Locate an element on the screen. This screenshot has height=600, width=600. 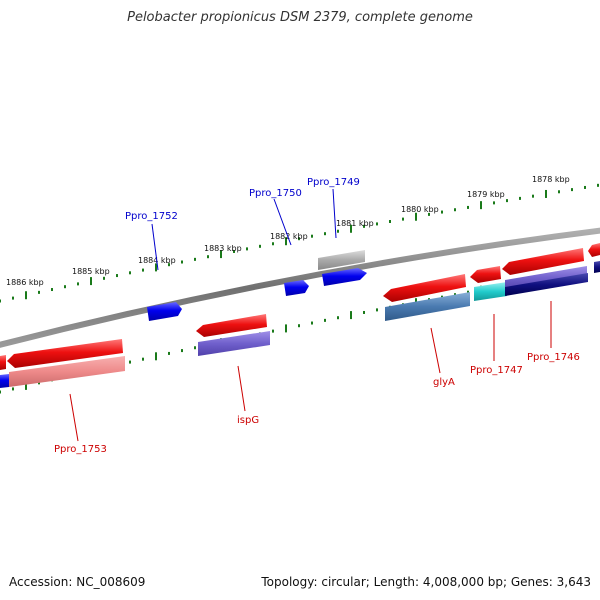
kbp-label-1882: 1882 kbp is located at coordinates (289, 236).